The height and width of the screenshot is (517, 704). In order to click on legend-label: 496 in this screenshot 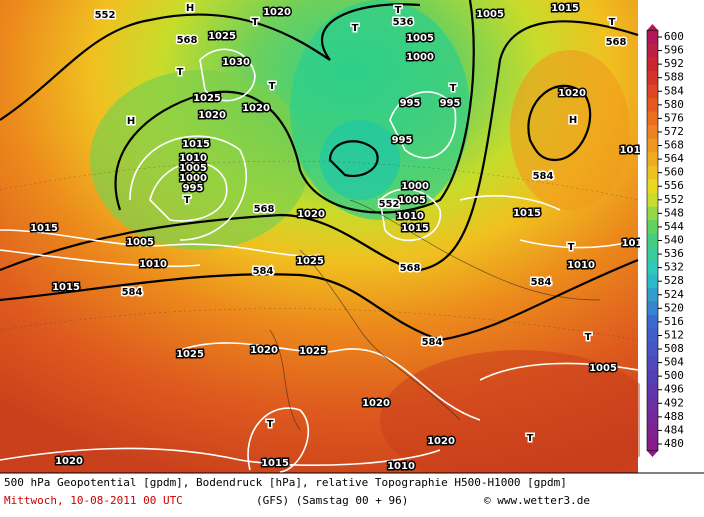, I will do `click(674, 389)`.